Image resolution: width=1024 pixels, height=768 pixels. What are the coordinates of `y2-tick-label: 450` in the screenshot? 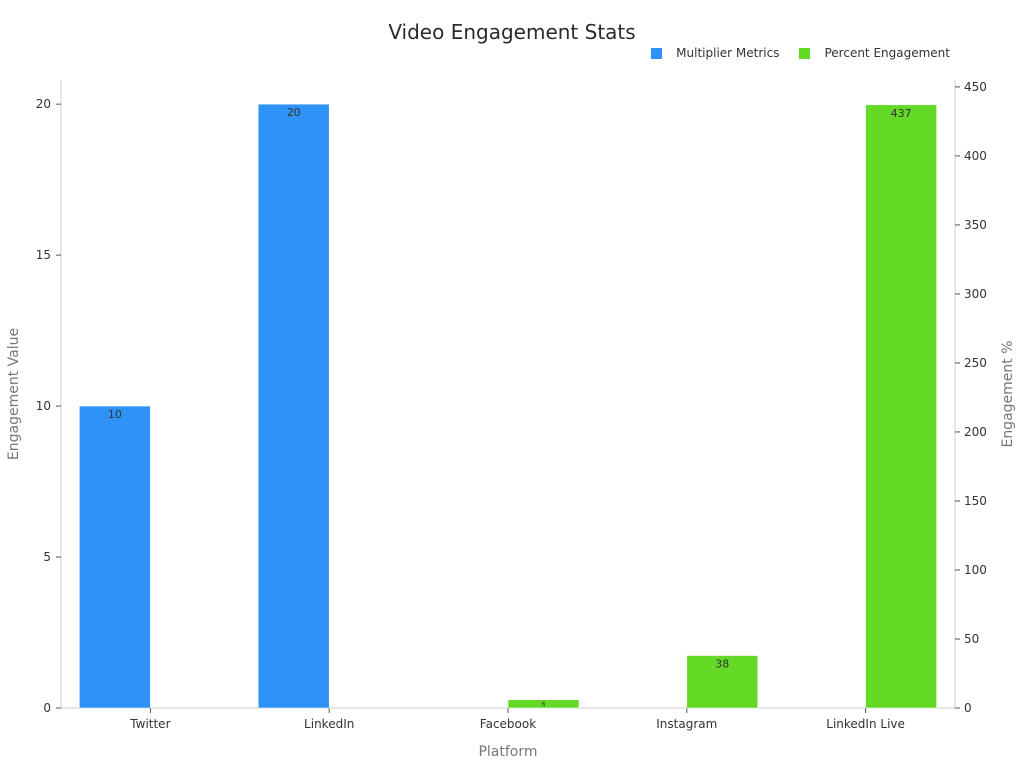 It's located at (975, 87).